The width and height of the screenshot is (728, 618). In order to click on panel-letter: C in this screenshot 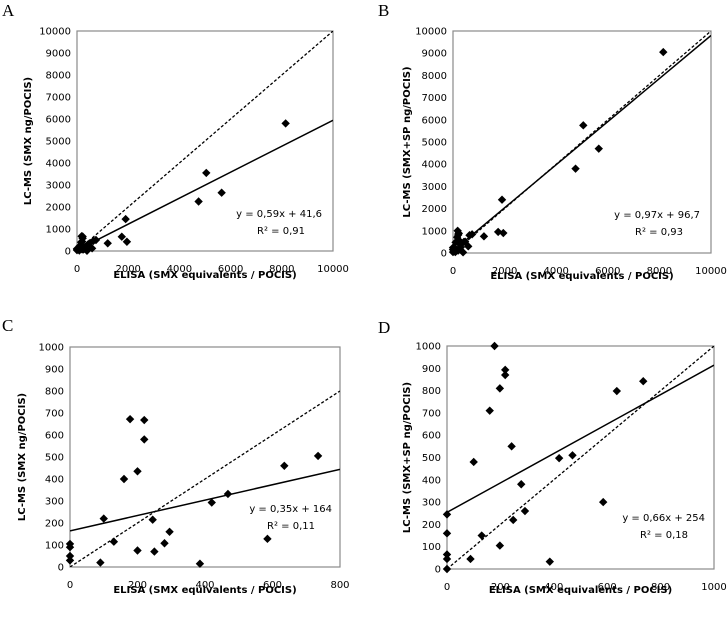, I will do `click(7, 325)`.